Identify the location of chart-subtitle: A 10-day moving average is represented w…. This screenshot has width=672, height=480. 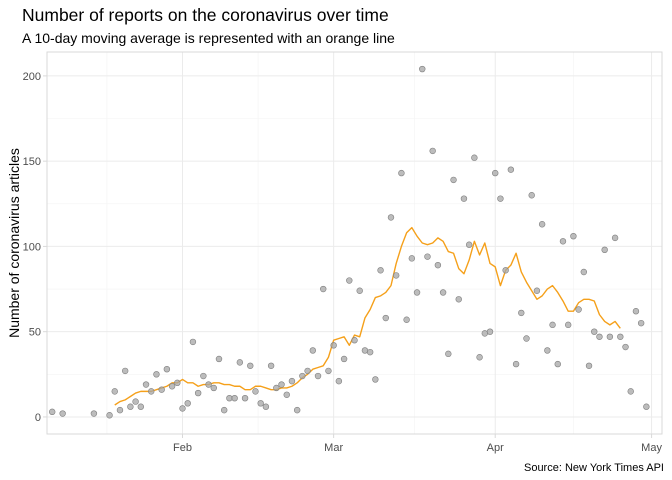
(208, 38).